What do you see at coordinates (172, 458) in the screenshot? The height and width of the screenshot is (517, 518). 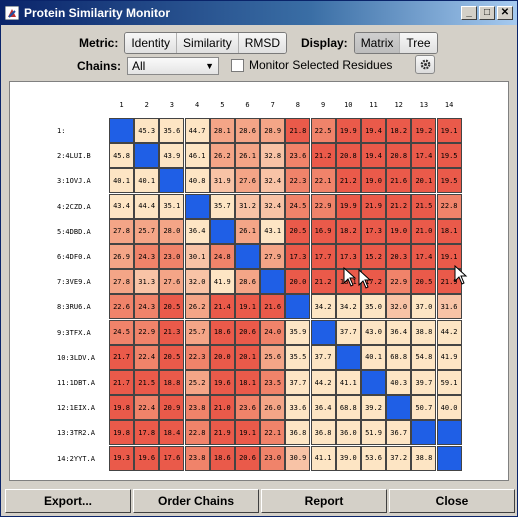 I see `matrix-cell: 17.6` at bounding box center [172, 458].